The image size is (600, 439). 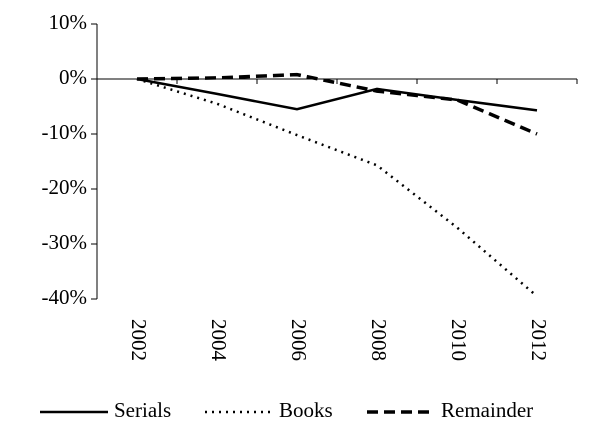 What do you see at coordinates (65, 297) in the screenshot?
I see `y-tick-label: -40%` at bounding box center [65, 297].